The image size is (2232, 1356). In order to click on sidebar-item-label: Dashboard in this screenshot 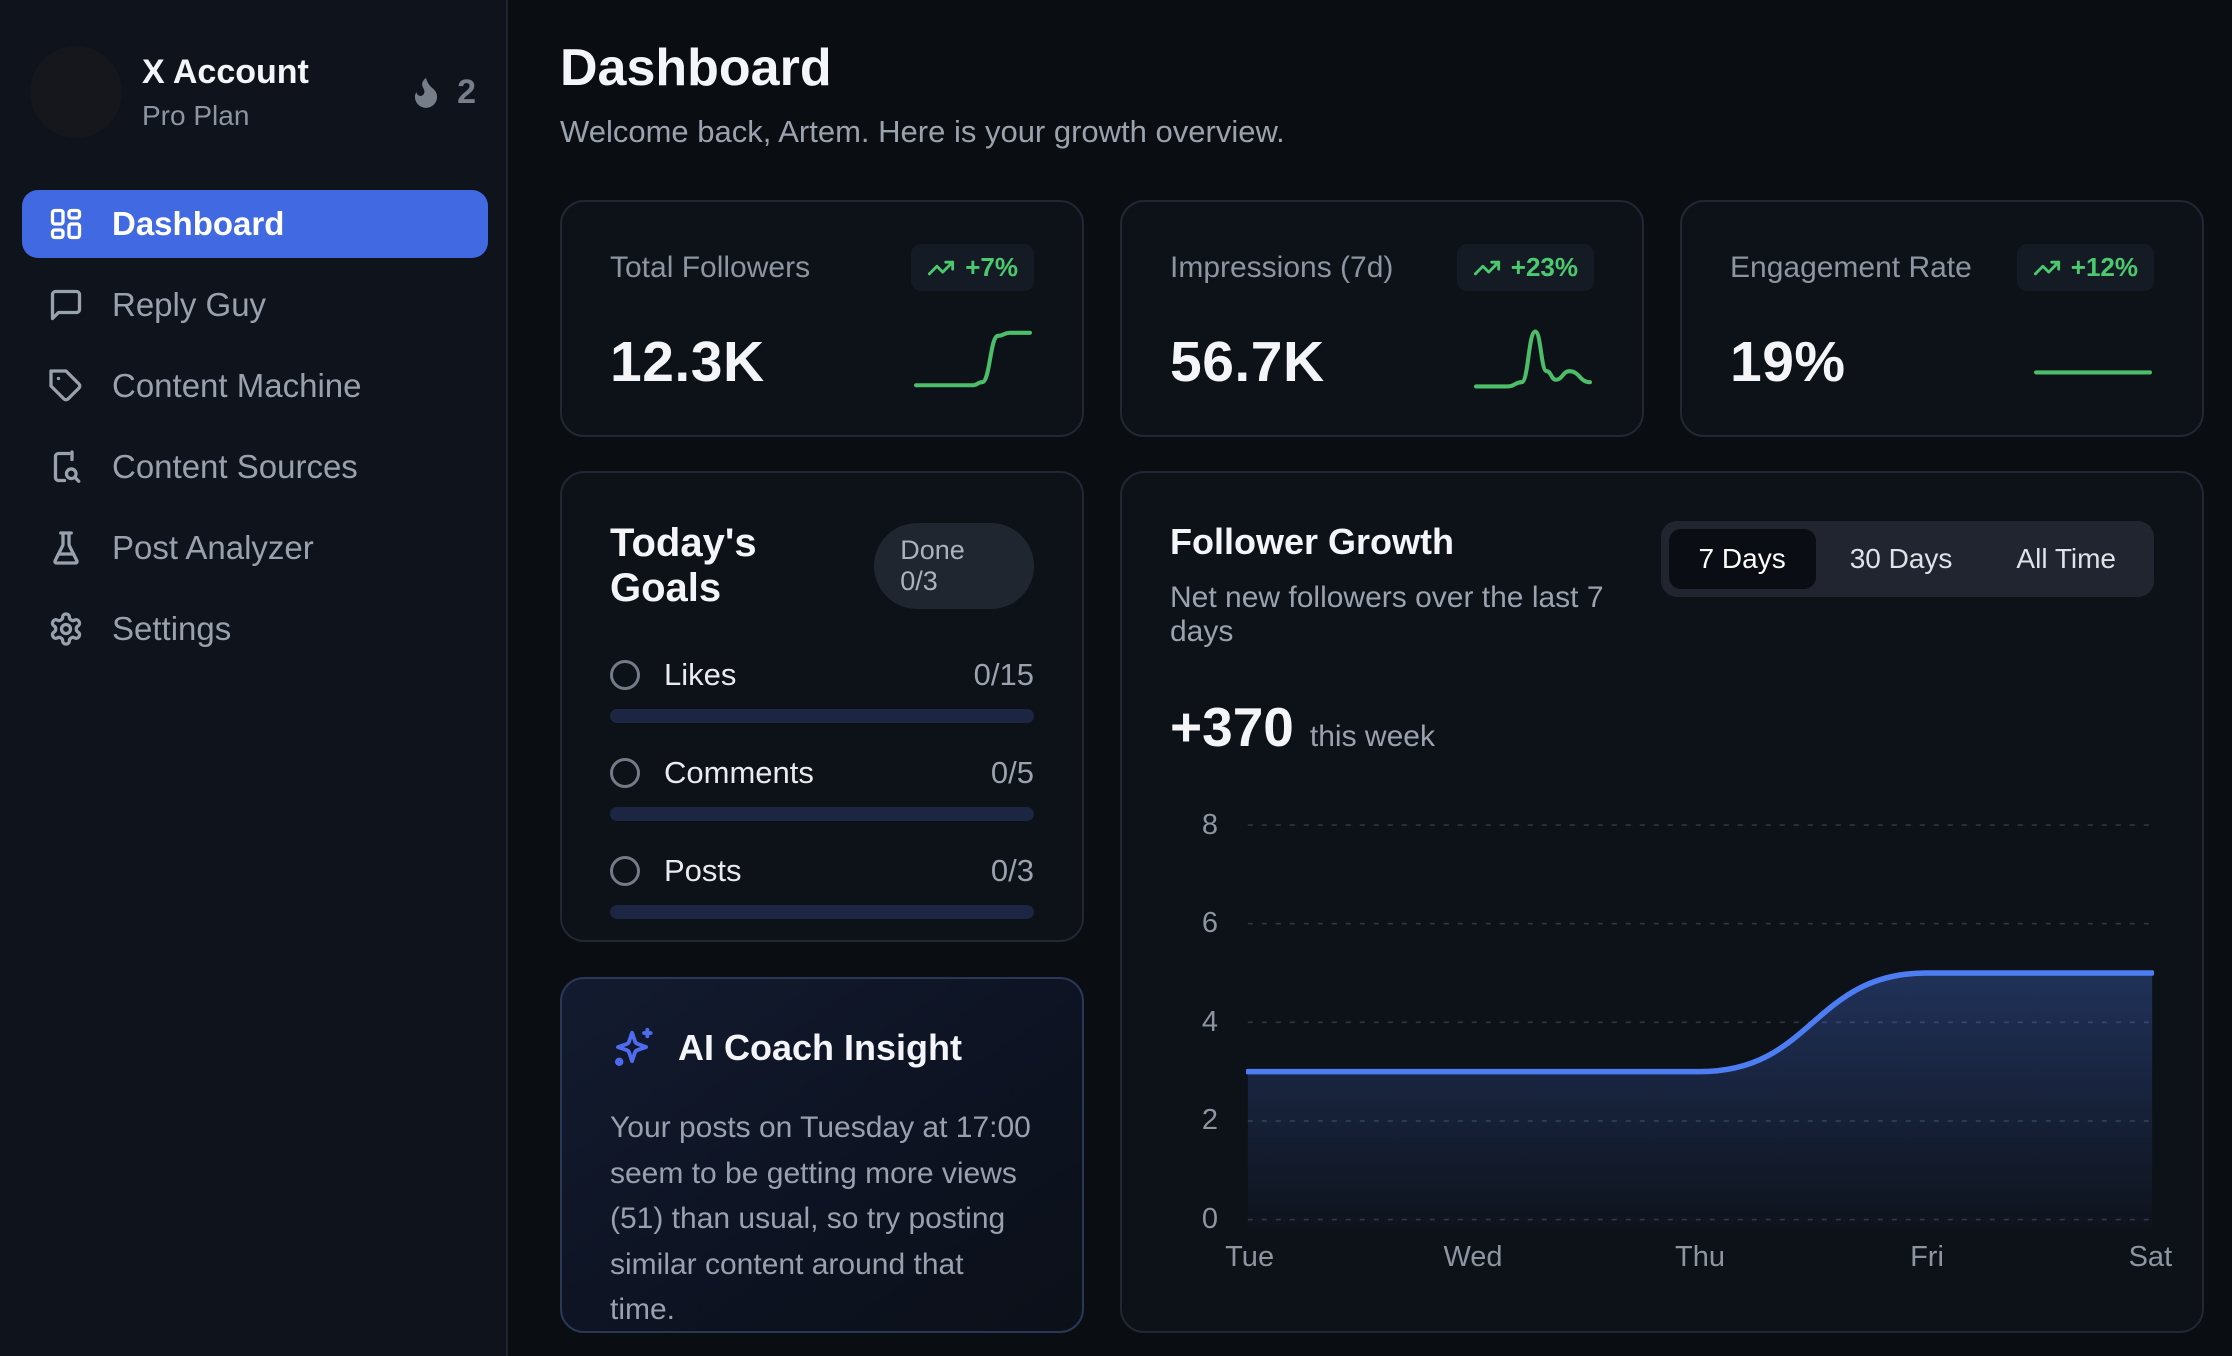, I will do `click(198, 223)`.